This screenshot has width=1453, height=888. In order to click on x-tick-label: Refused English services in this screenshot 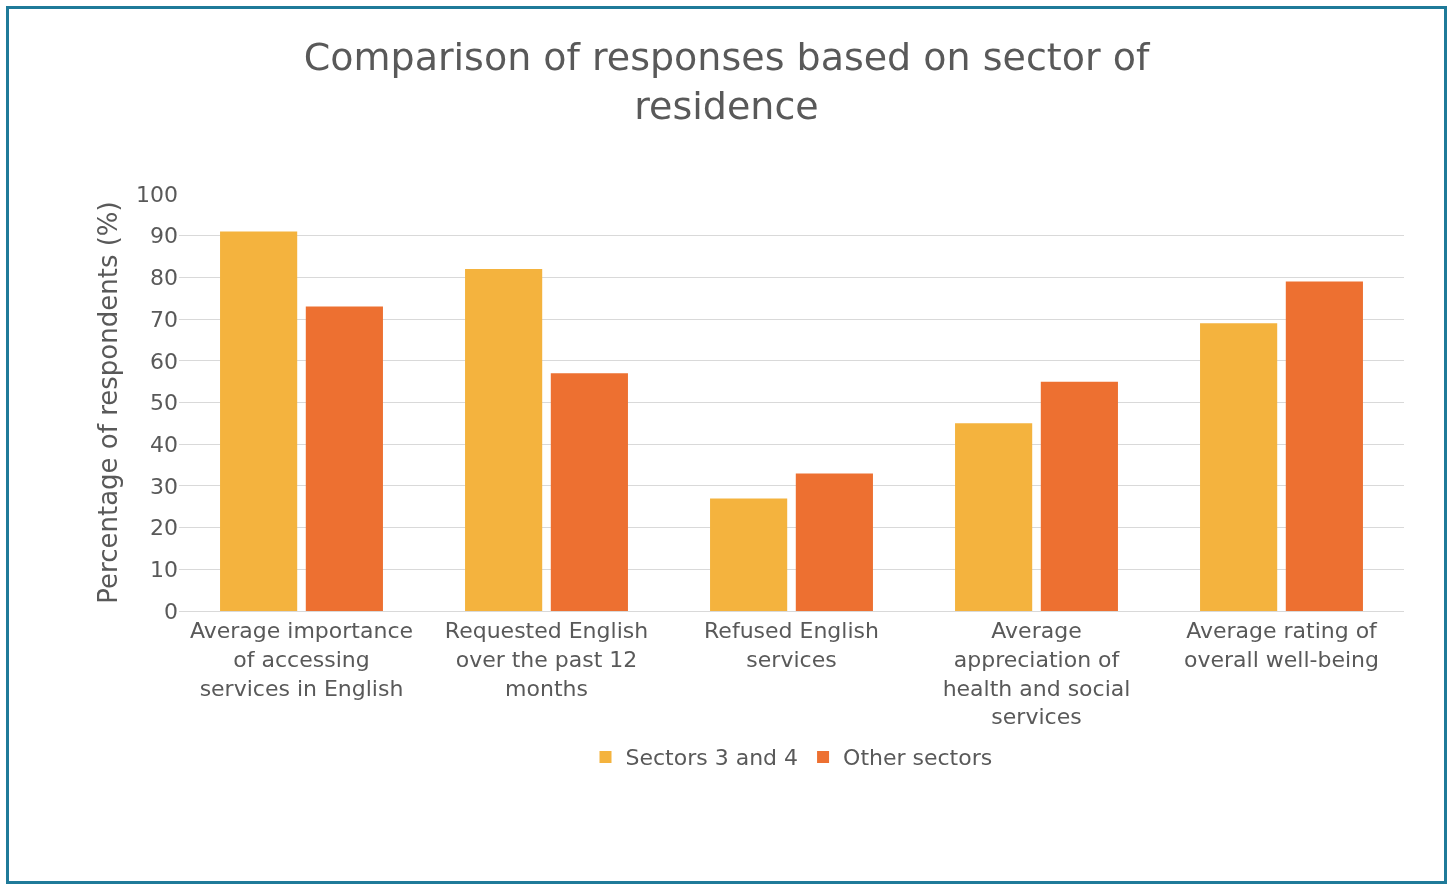, I will do `click(791, 645)`.